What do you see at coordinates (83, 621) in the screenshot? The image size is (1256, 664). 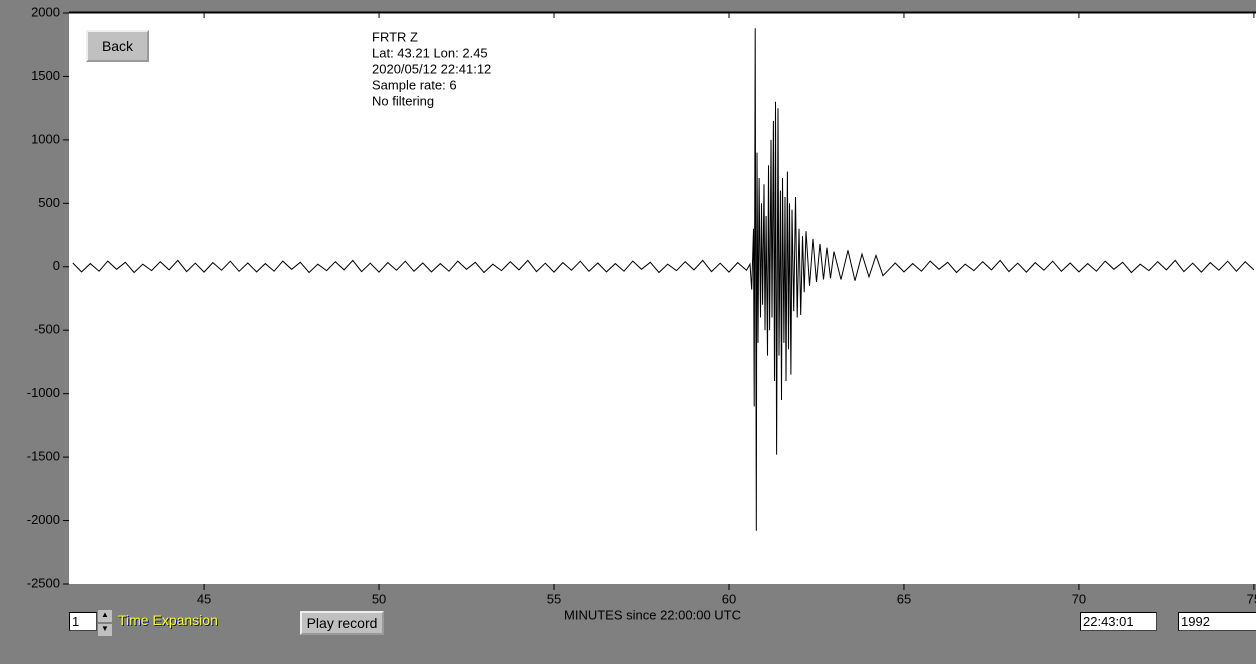 I see `expansion-input: 1` at bounding box center [83, 621].